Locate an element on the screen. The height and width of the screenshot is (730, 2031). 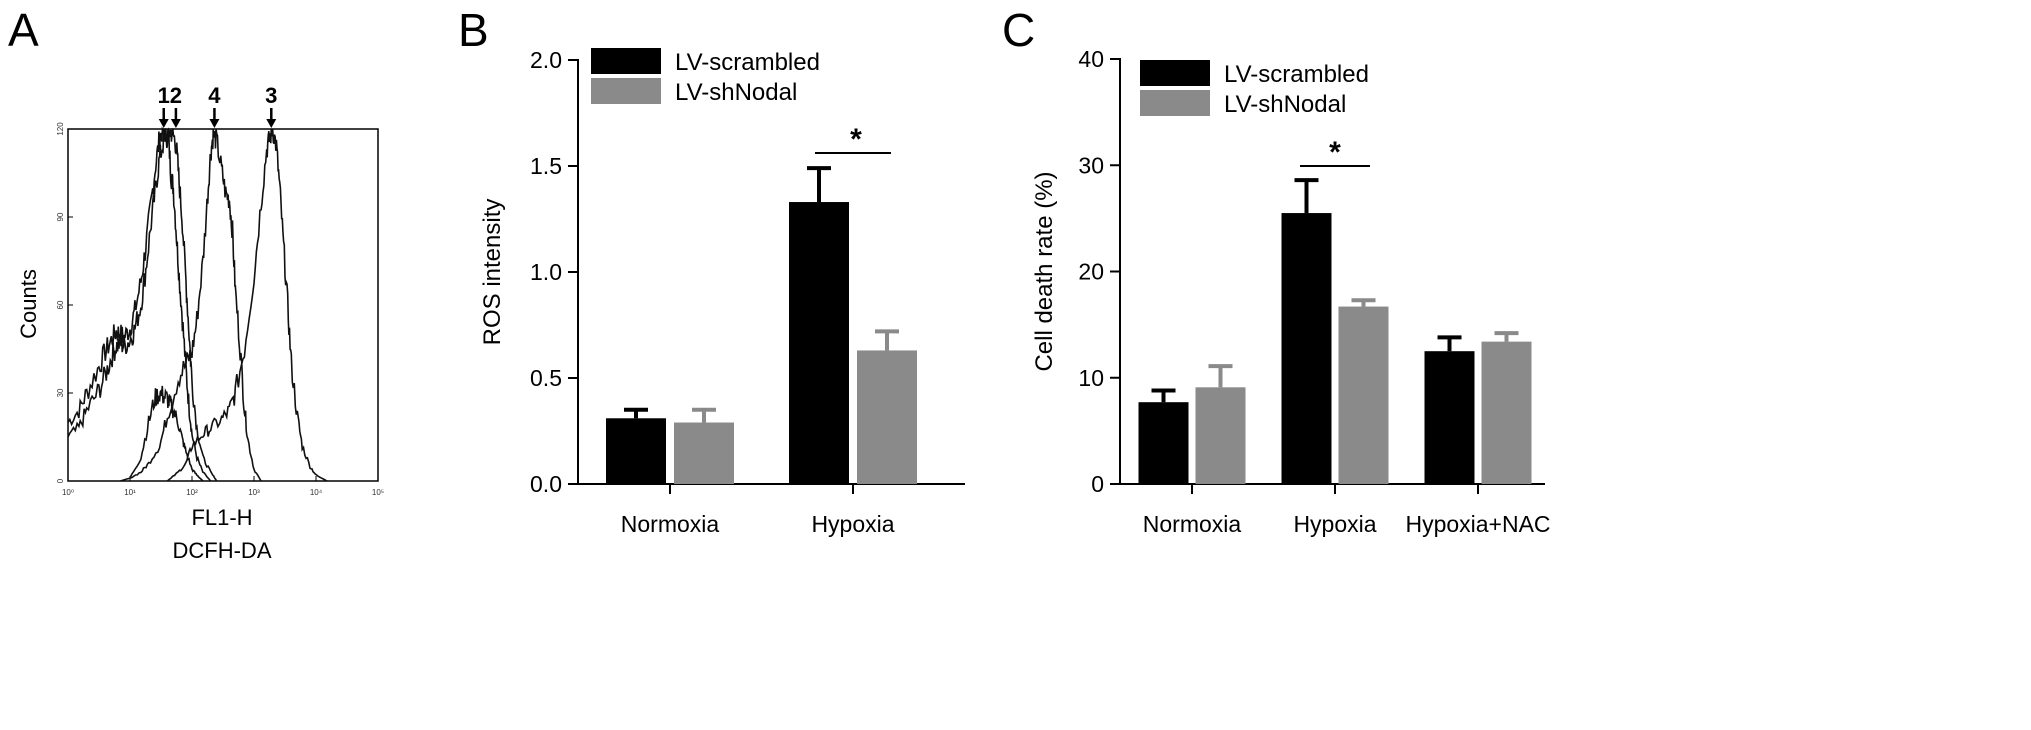
x-tick-label: Hypoxia+NAC is located at coordinates (1477, 524).